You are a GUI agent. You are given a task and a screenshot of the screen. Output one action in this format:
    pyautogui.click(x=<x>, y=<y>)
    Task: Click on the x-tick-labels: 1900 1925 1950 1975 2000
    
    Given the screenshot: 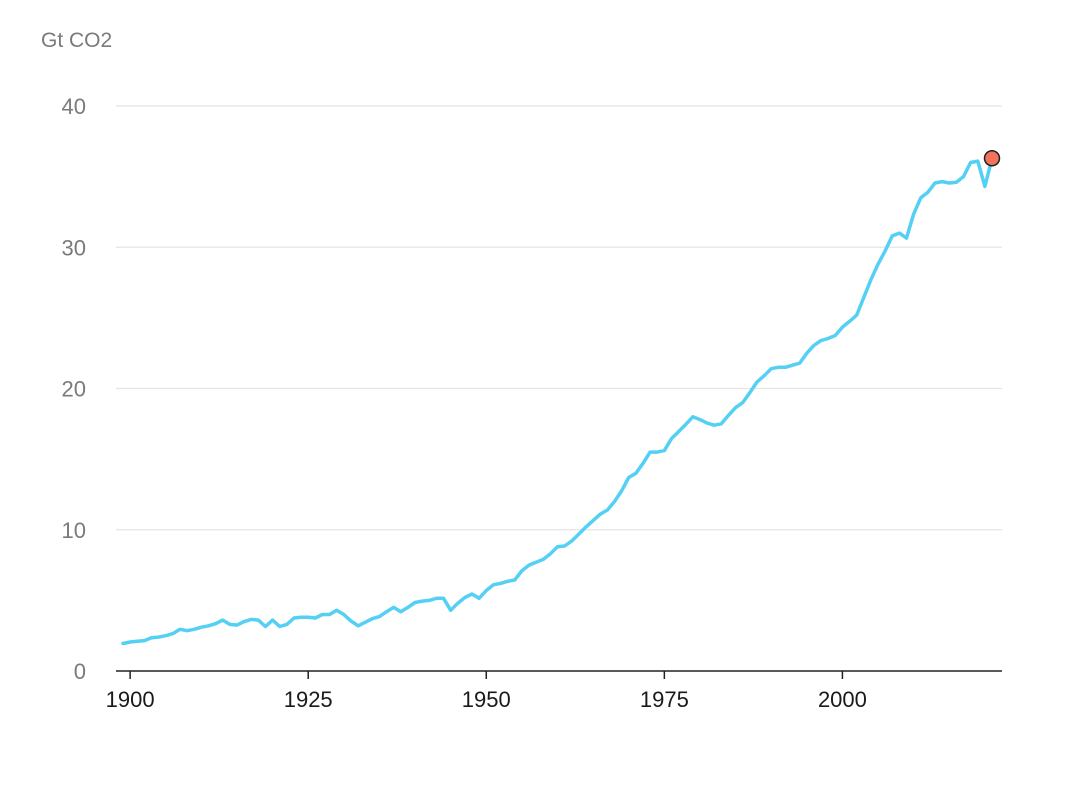 What is the action you would take?
    pyautogui.click(x=486, y=699)
    